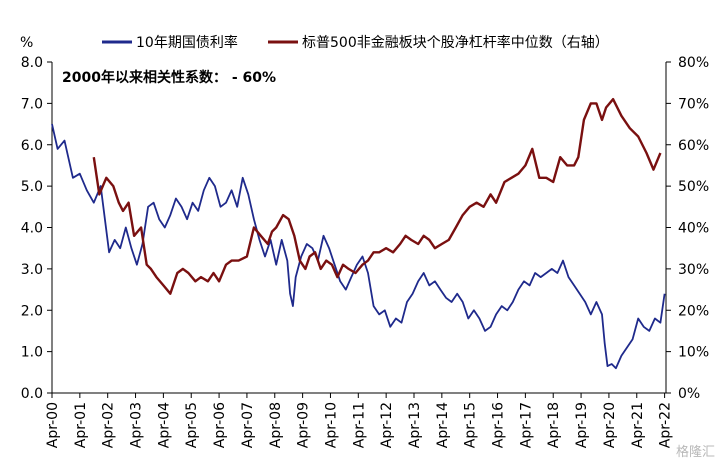  What do you see at coordinates (693, 63) in the screenshot?
I see `right-axis-tick-label: 80%` at bounding box center [693, 63].